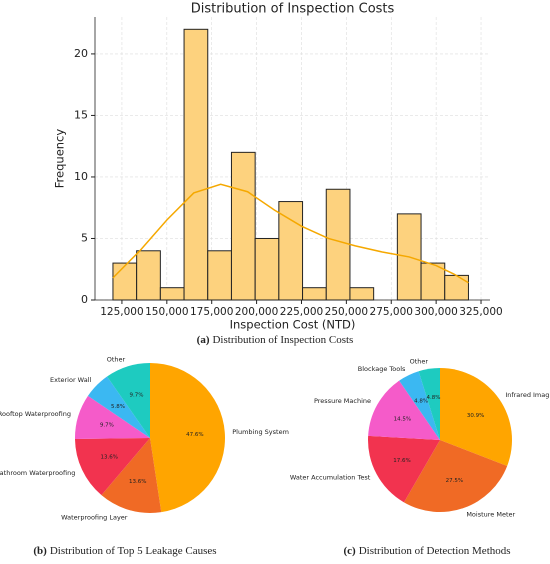  Describe the element at coordinates (203, 340) in the screenshot. I see `caption-label: (a)` at that location.